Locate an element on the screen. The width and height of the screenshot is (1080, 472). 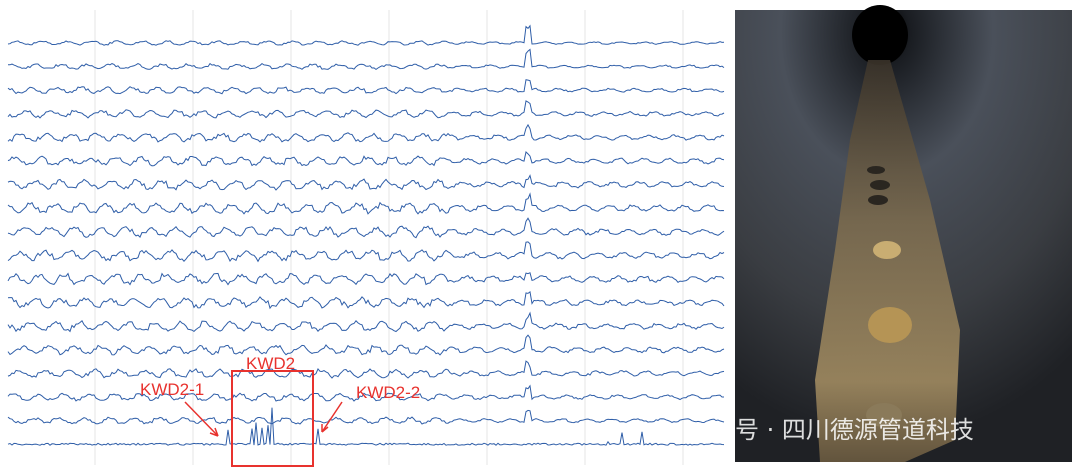
pipe-opening is located at coordinates (880, 35).